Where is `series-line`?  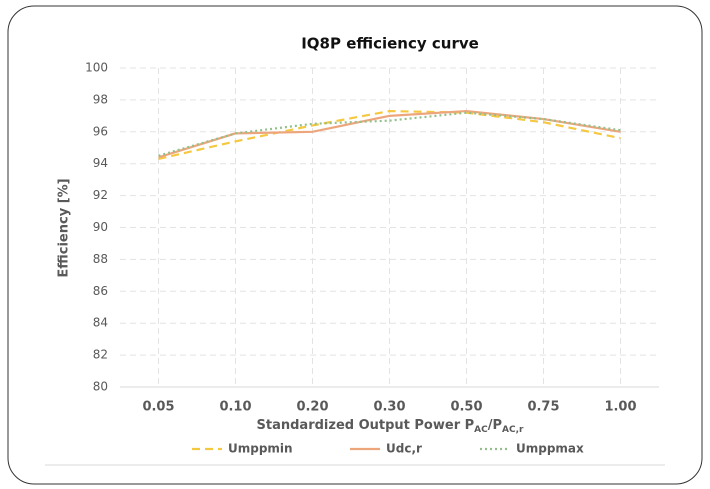
series-line is located at coordinates (389, 134).